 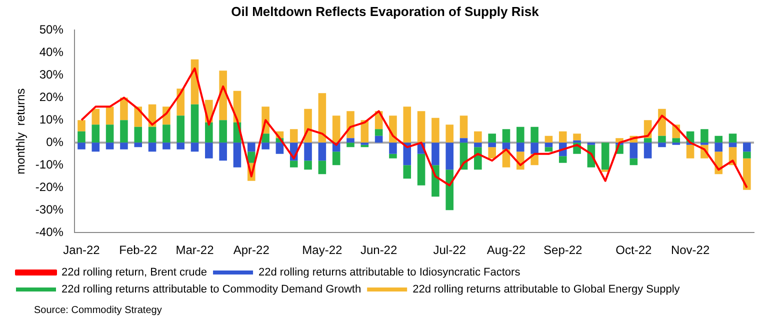 What do you see at coordinates (251, 250) in the screenshot?
I see `x-tick-label: Apr-22` at bounding box center [251, 250].